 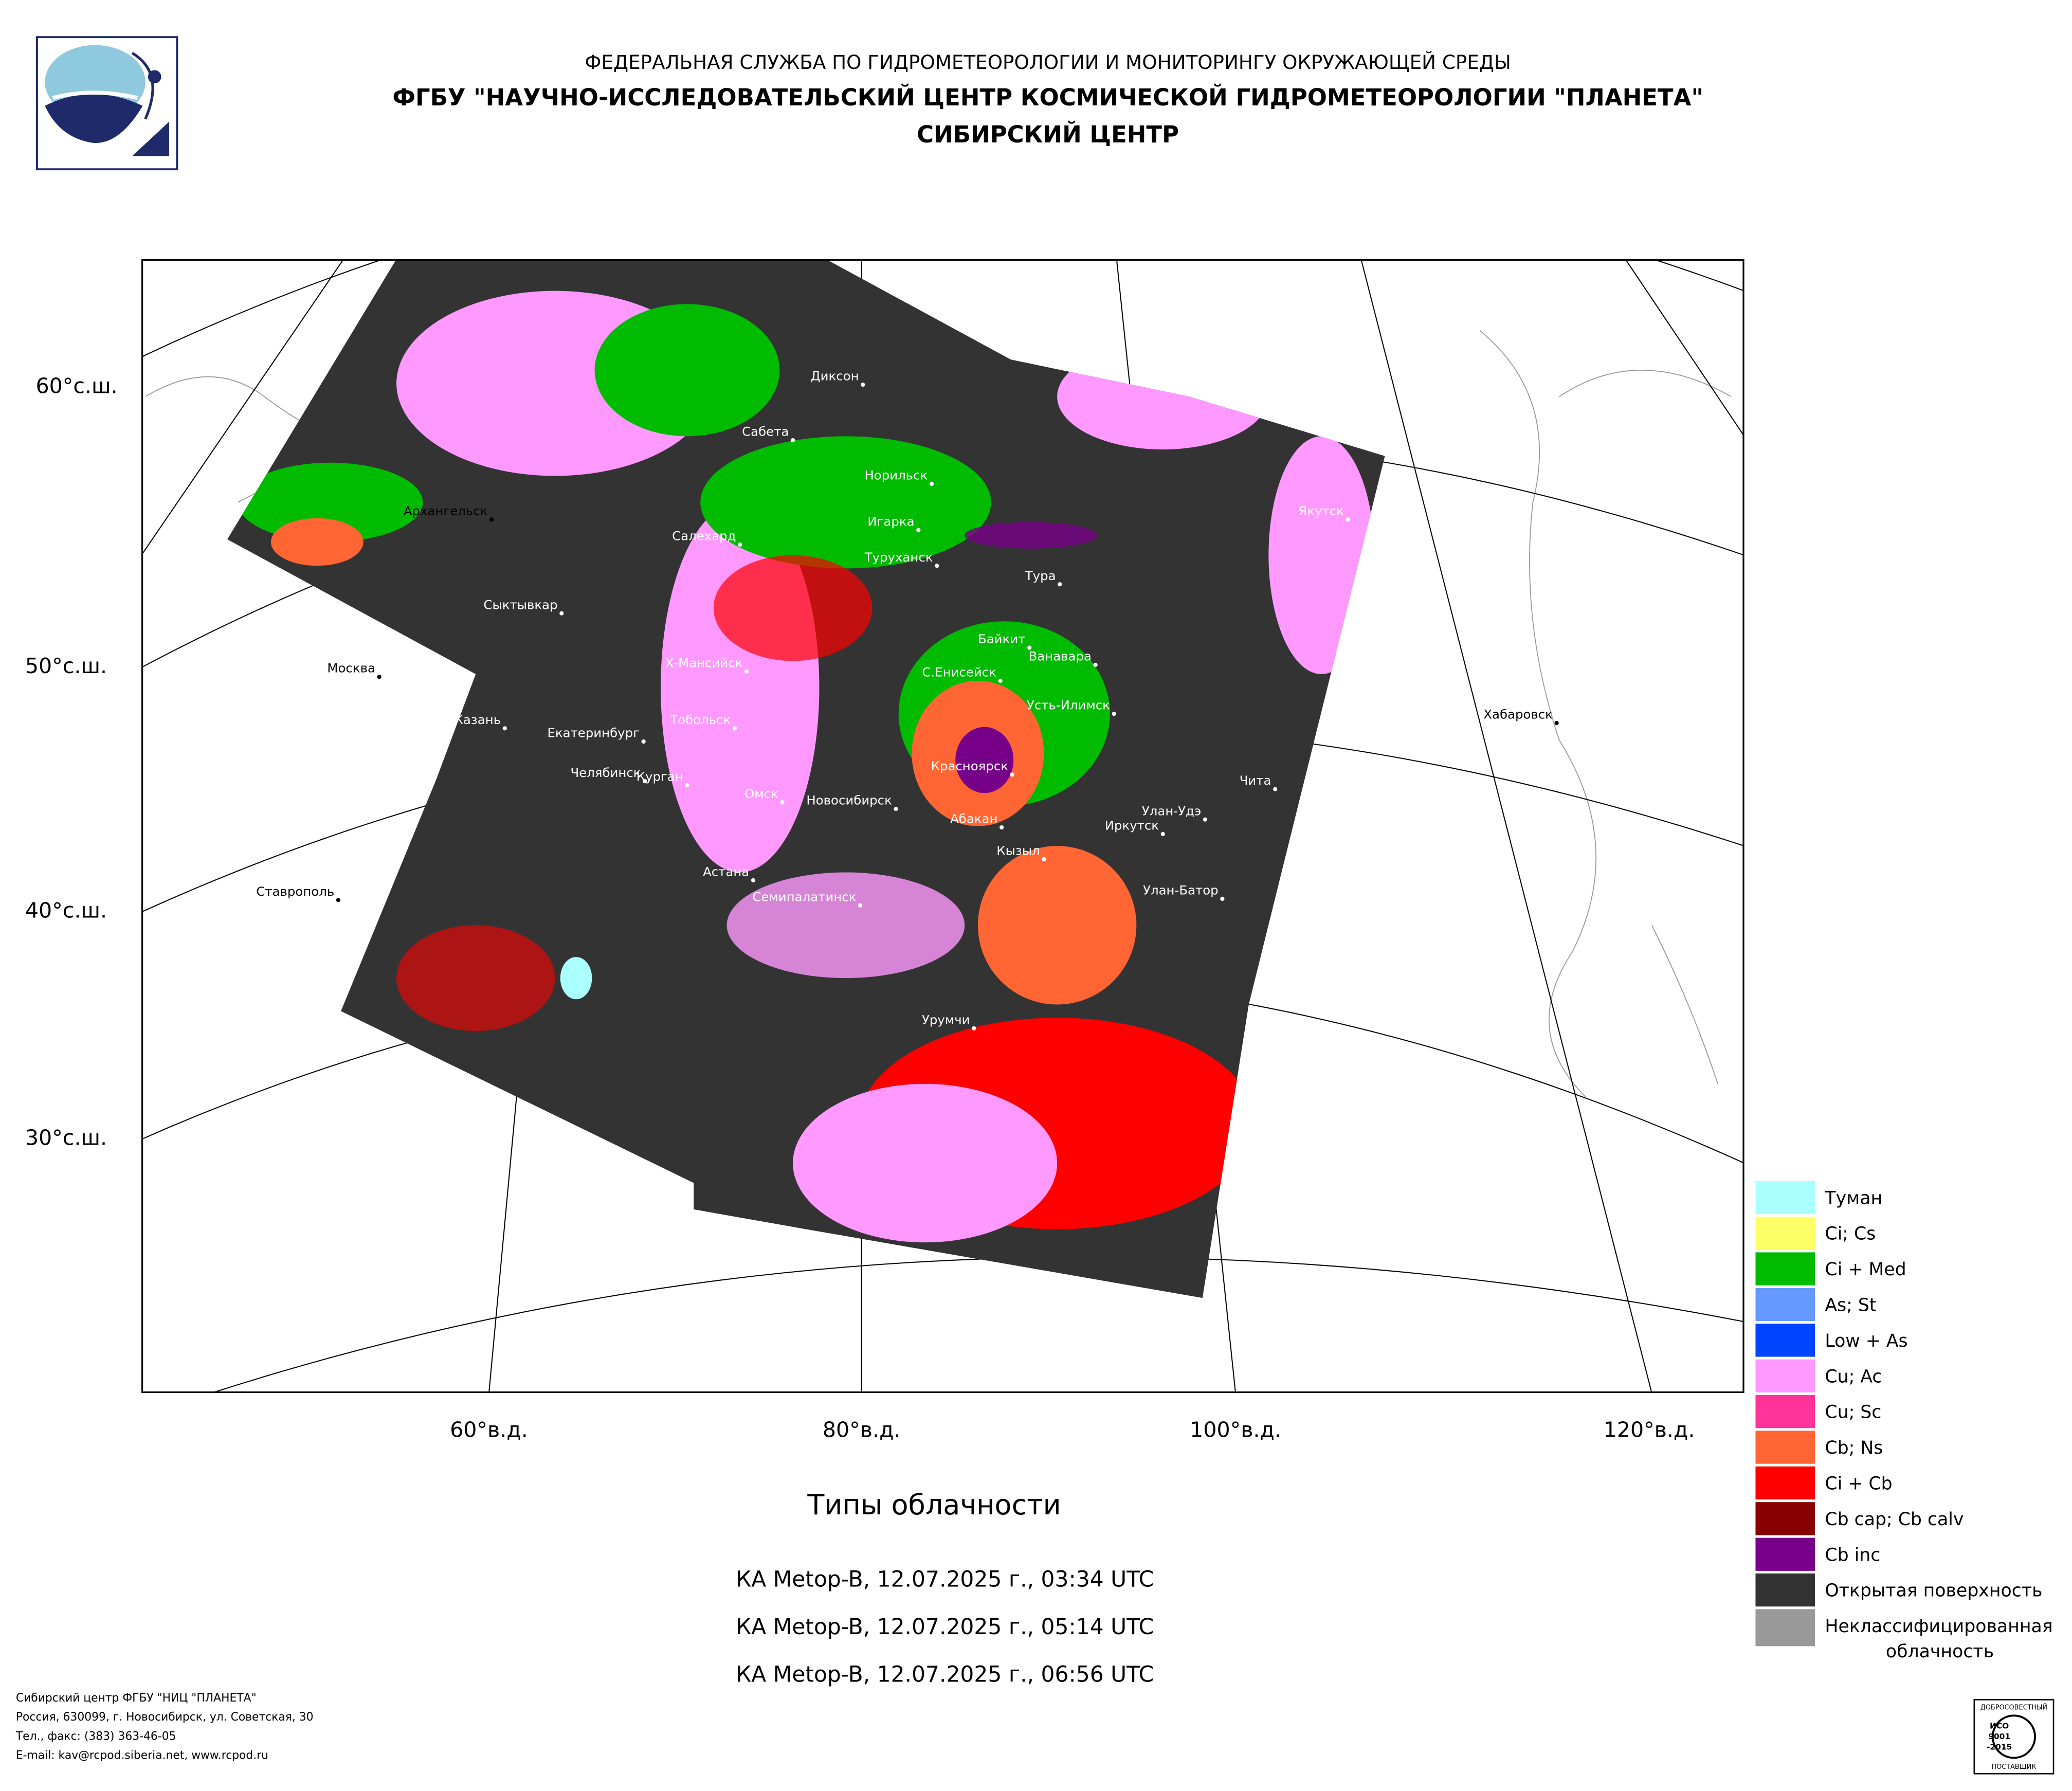 What do you see at coordinates (959, 671) in the screenshot?
I see `city-label: С.Енисейск` at bounding box center [959, 671].